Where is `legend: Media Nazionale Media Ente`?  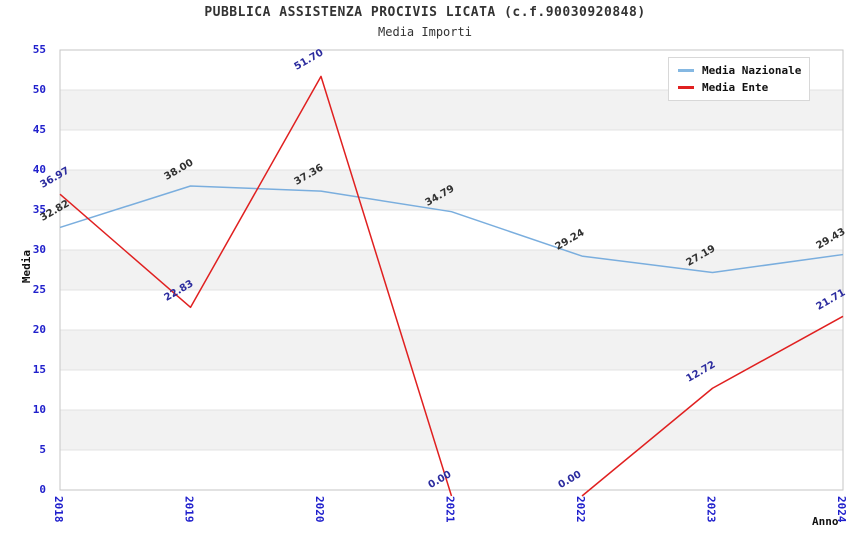
legend: Media Nazionale Media Ente is located at coordinates (739, 79).